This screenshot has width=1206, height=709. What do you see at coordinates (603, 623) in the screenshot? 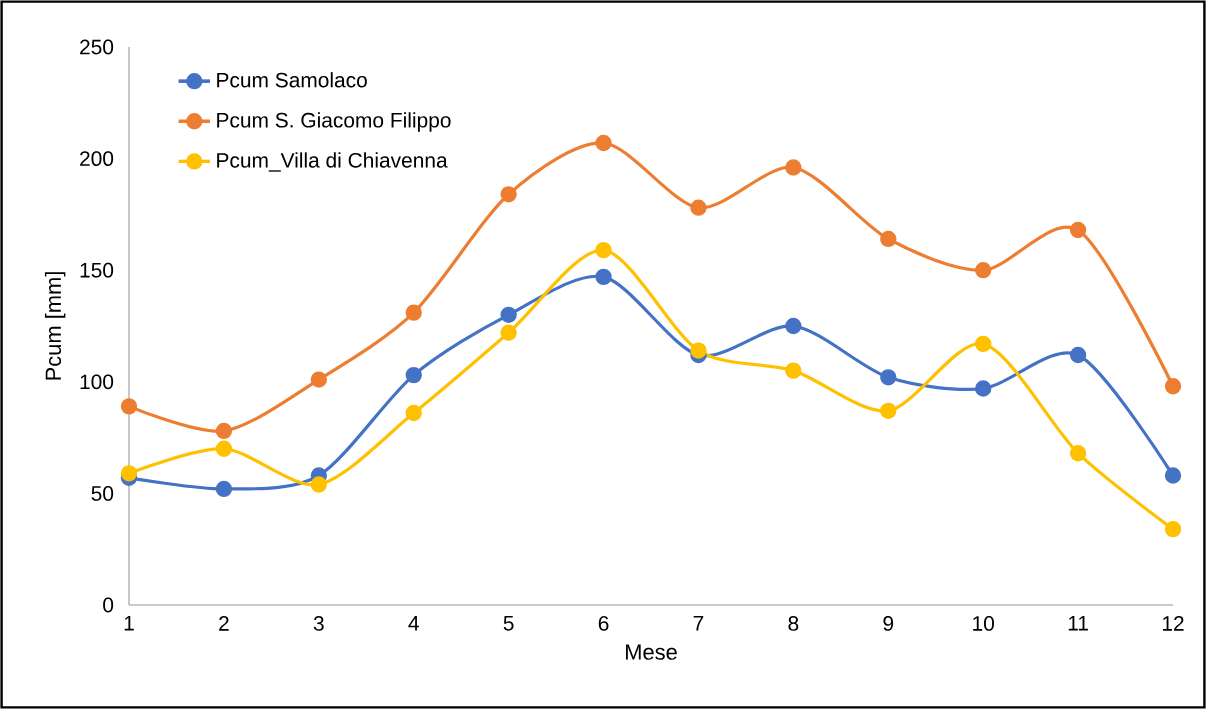
I see `x-tick-label: 6` at bounding box center [603, 623].